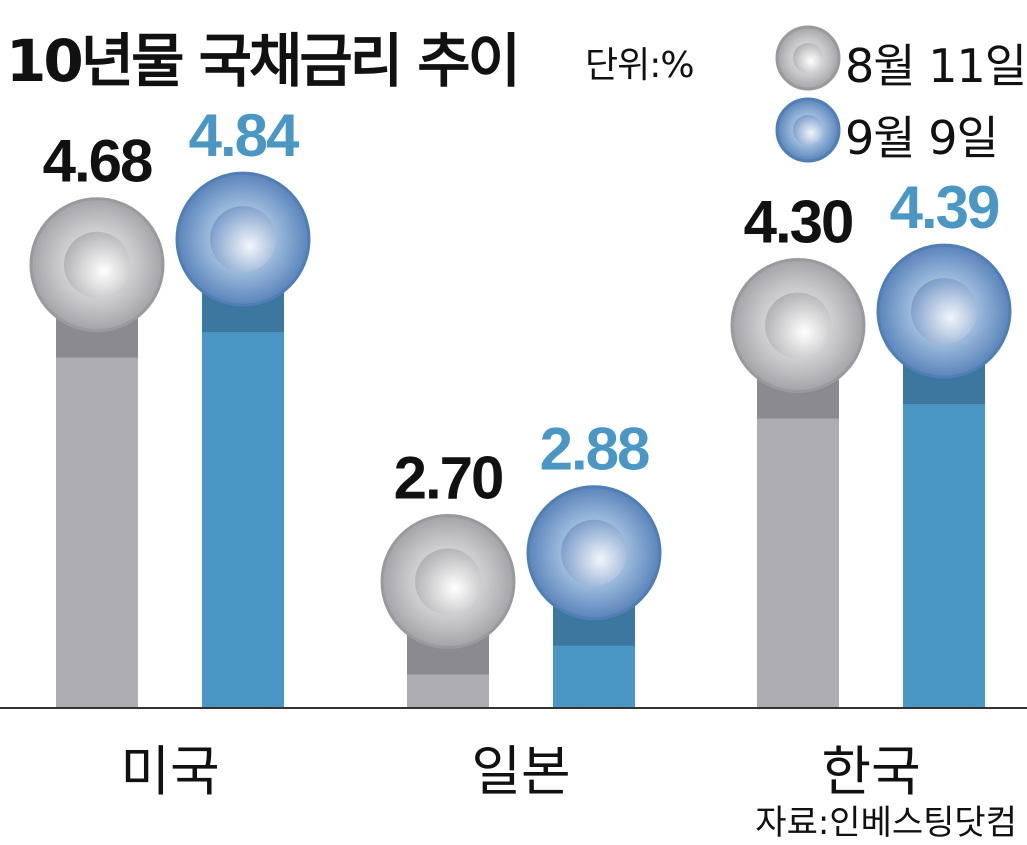 This screenshot has height=845, width=1027. What do you see at coordinates (808, 58) in the screenshot?
I see `legend-marker-aug-inner` at bounding box center [808, 58].